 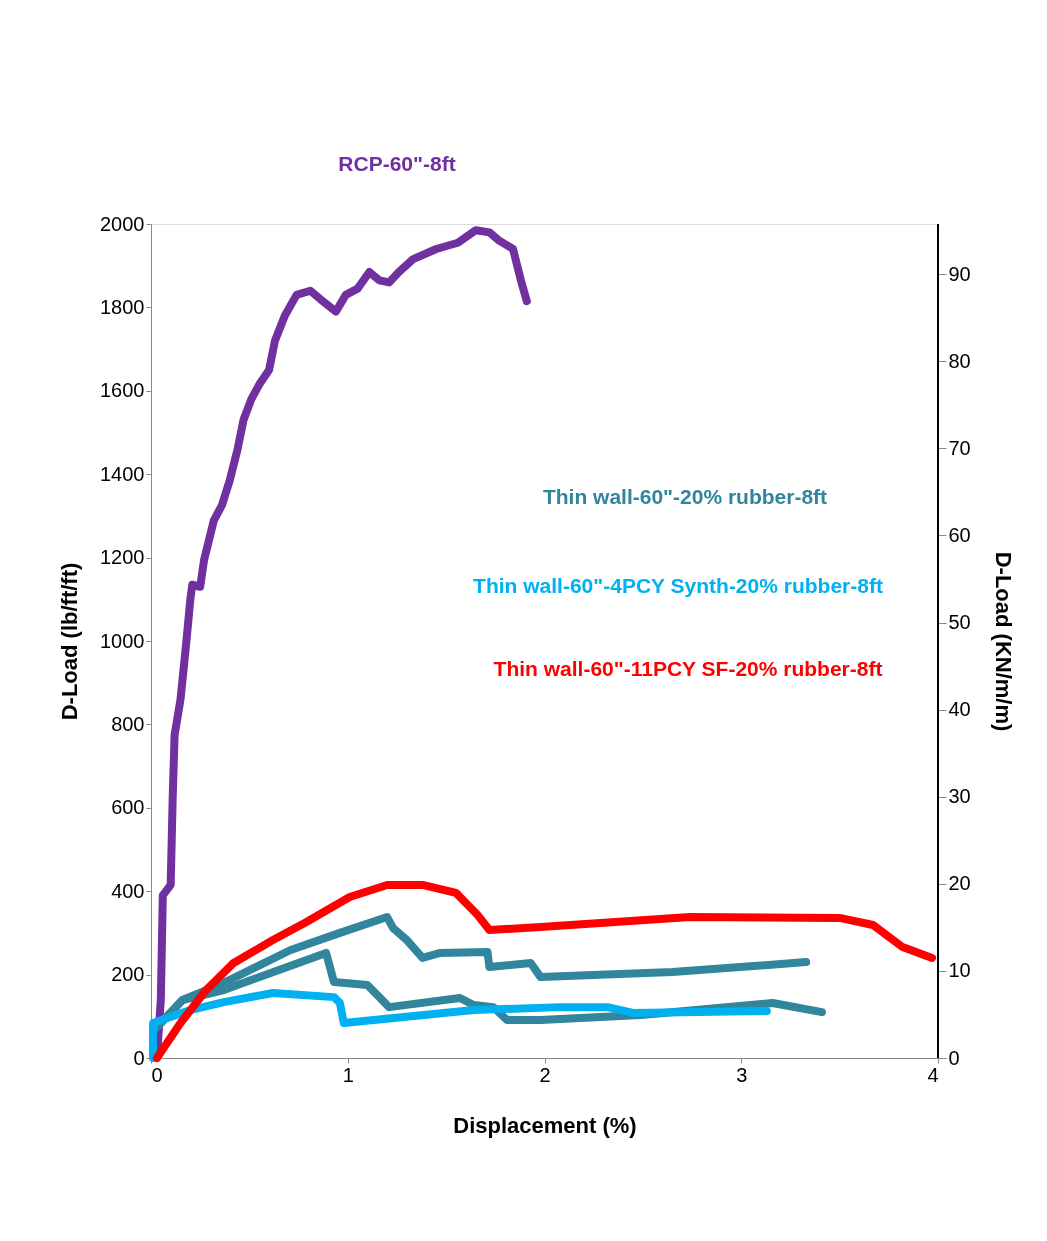 What do you see at coordinates (70, 641) in the screenshot?
I see `y-axis-title: D-Load (lb/ft/ft)` at bounding box center [70, 641].